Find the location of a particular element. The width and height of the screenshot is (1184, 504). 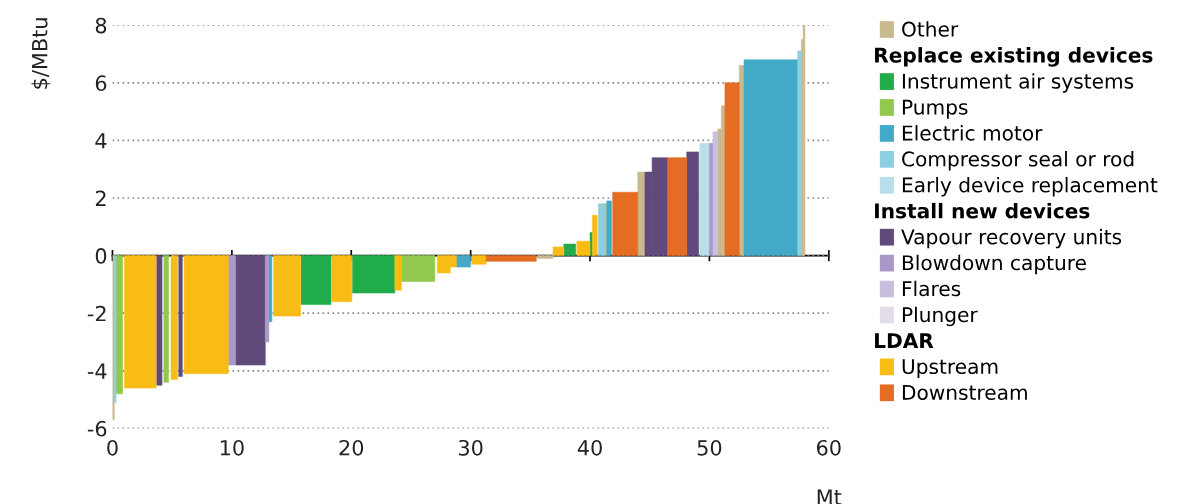

y-tick-label: 8 is located at coordinates (101, 25).